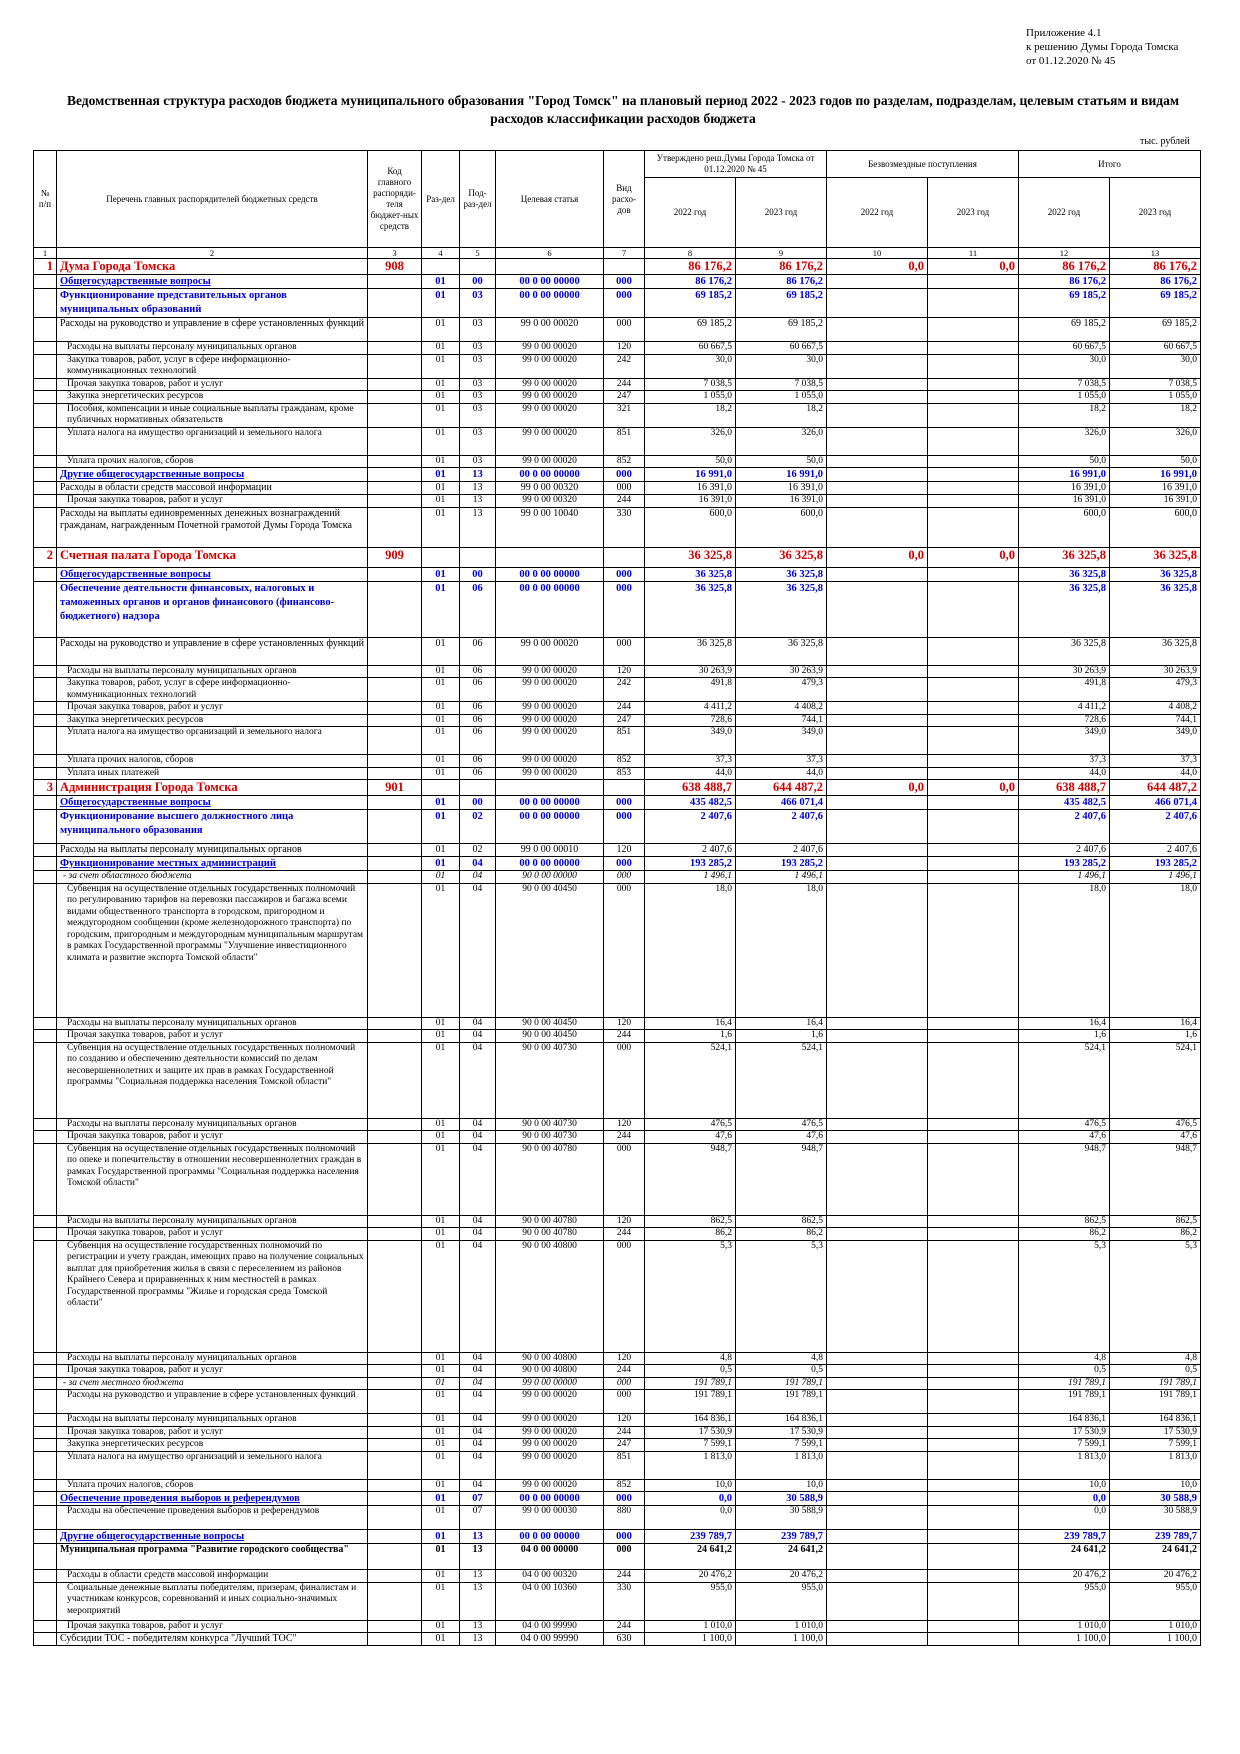 The image size is (1240, 1754). I want to click on row-total-2023: 30 588,9, so click(1155, 1498).